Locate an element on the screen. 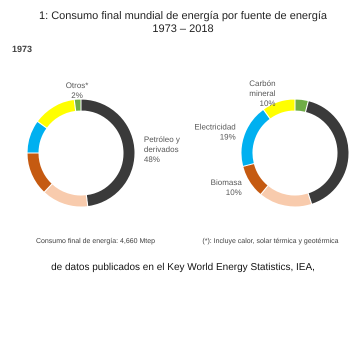 The height and width of the screenshot is (350, 350). slice-label: Biomasa is located at coordinates (226, 182).